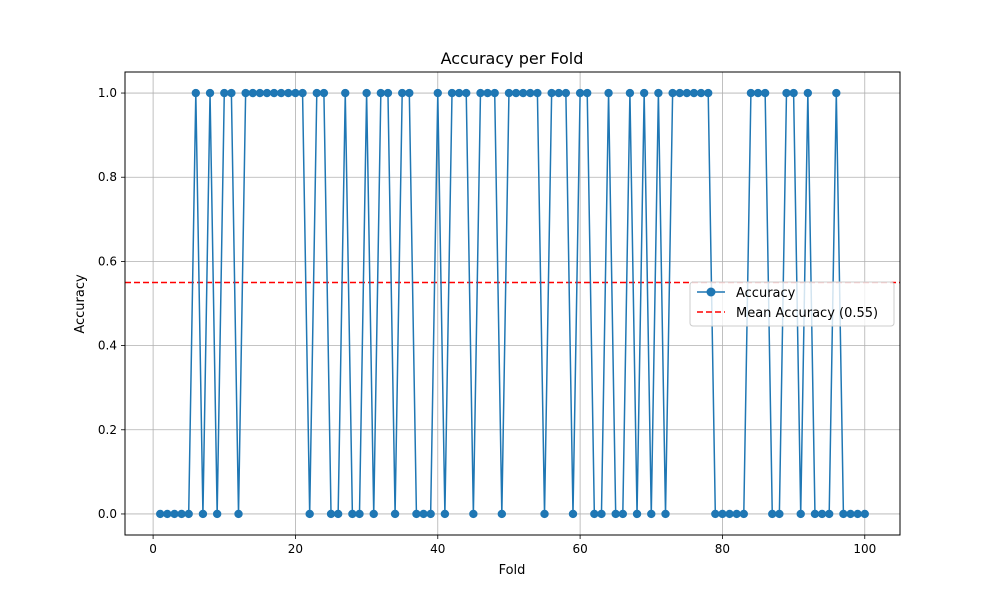 The height and width of the screenshot is (600, 1000). Describe the element at coordinates (711, 292) in the screenshot. I see `legend-accuracy-marker` at that location.